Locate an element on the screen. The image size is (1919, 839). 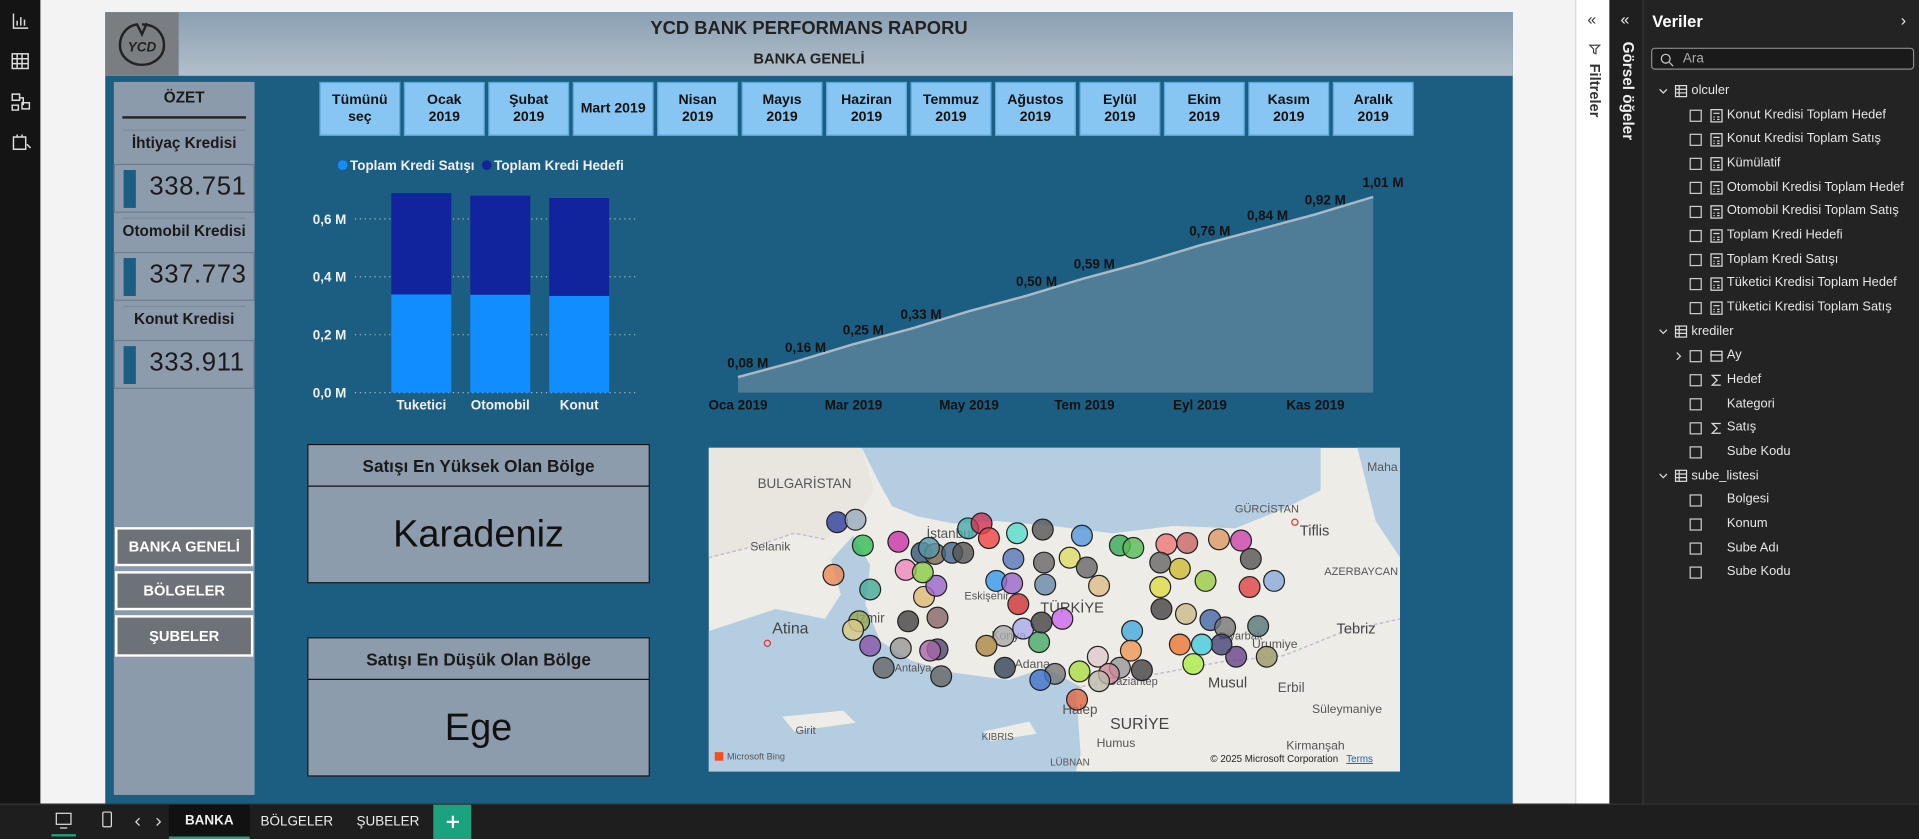
filter-strip: « Filtreler is located at coordinates (1592, 402).